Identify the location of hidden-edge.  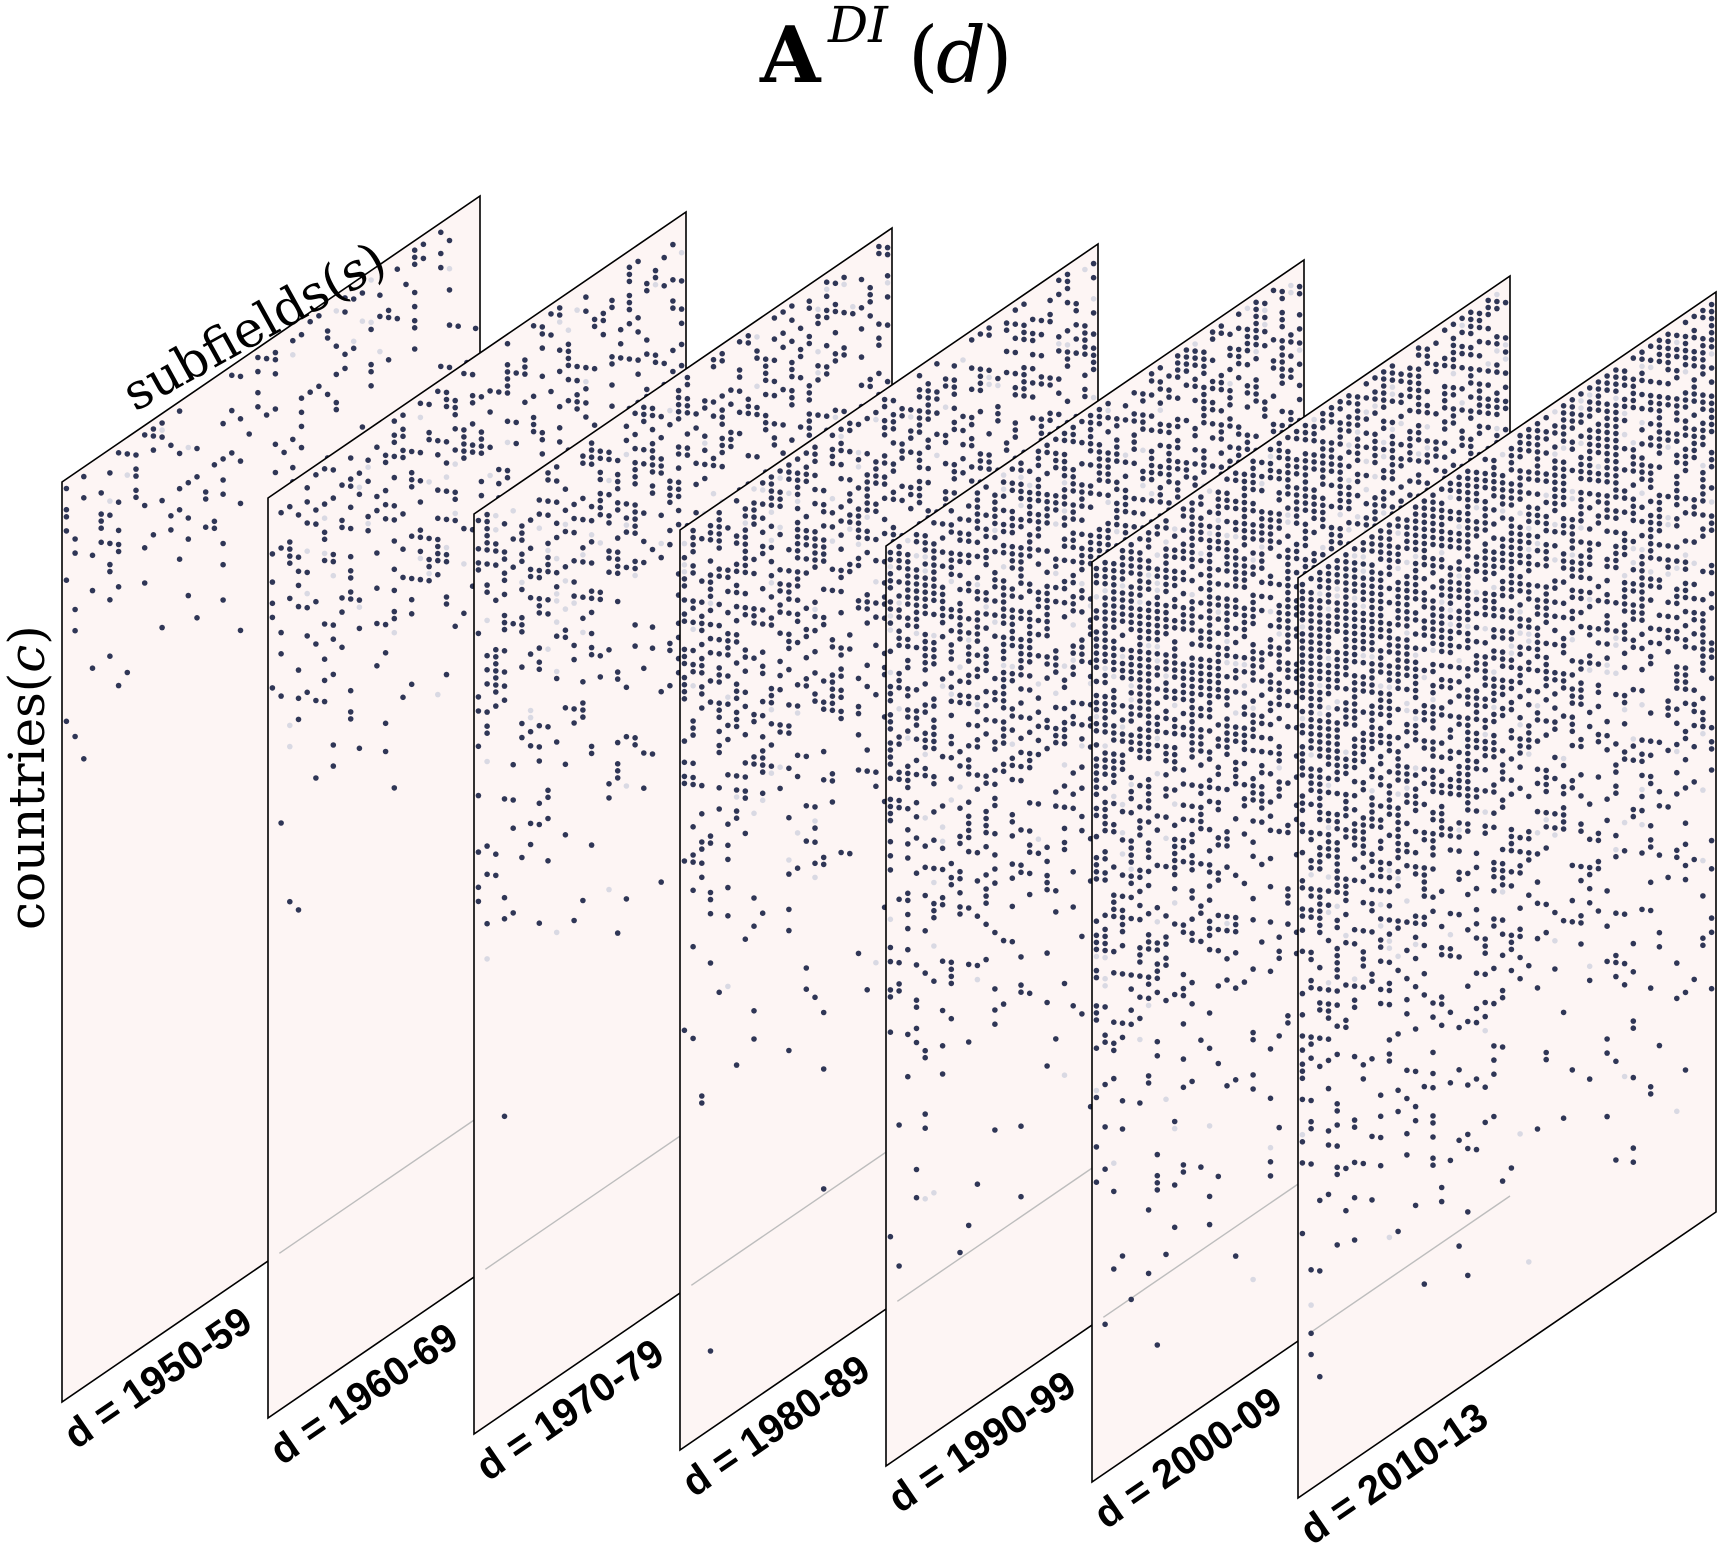
(1203, 1248).